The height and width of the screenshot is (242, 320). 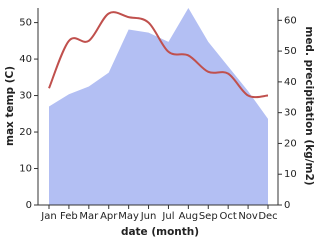 I want to click on y2-axis-title: med. precipitation (kg/m2), so click(x=309, y=105).